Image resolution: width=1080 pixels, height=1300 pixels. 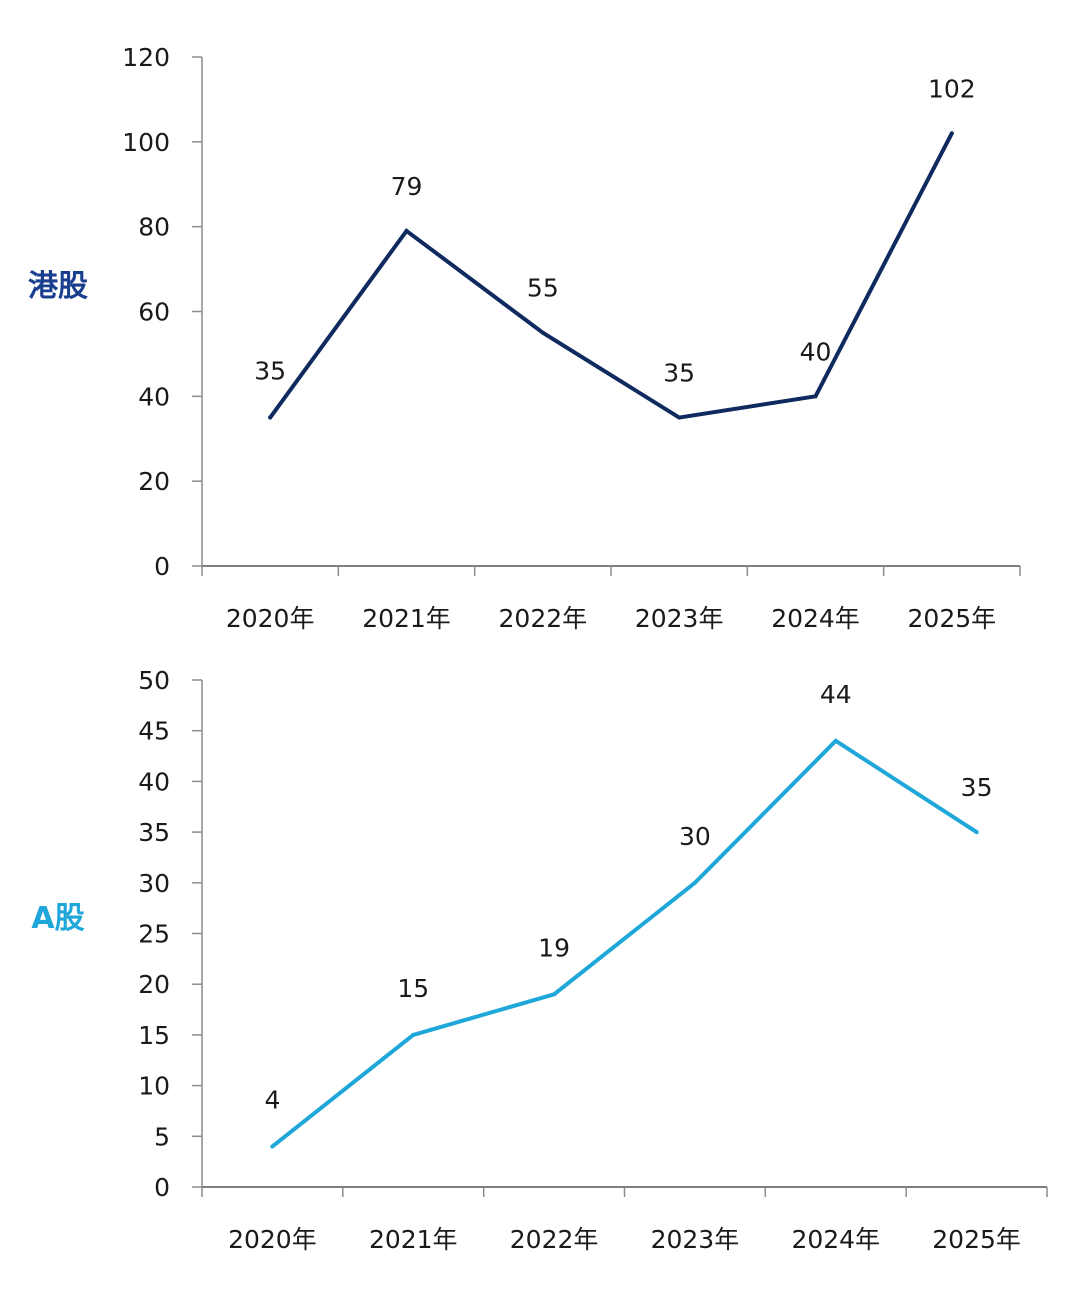 I want to click on y-tick-label: 25, so click(x=154, y=934).